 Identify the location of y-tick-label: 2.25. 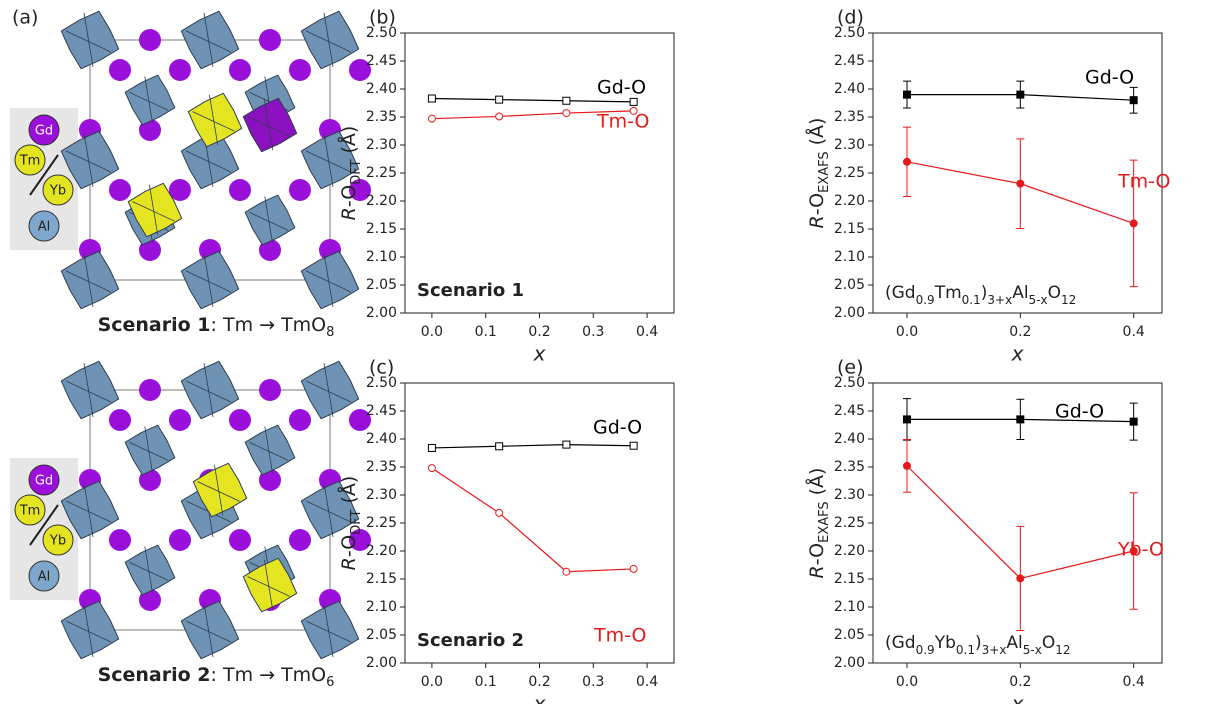
(849, 173).